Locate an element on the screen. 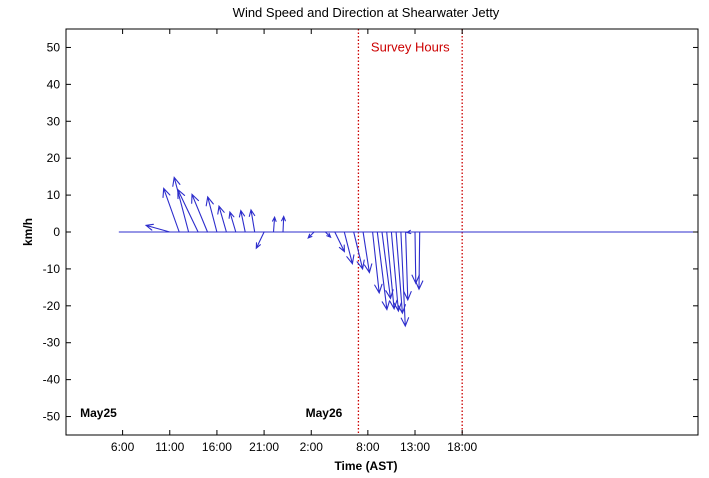 The height and width of the screenshot is (478, 709). x-tick-label: 21:00 is located at coordinates (264, 447).